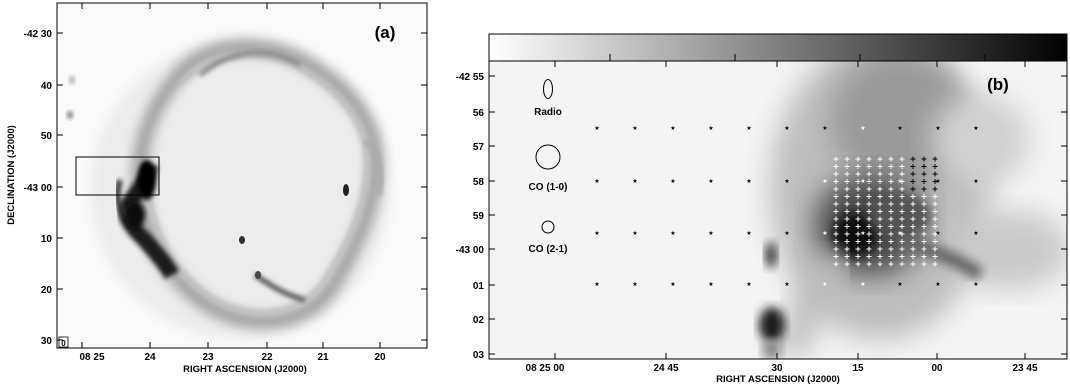 The height and width of the screenshot is (387, 1070). What do you see at coordinates (665, 368) in the screenshot?
I see `x-tick-label: 24 45` at bounding box center [665, 368].